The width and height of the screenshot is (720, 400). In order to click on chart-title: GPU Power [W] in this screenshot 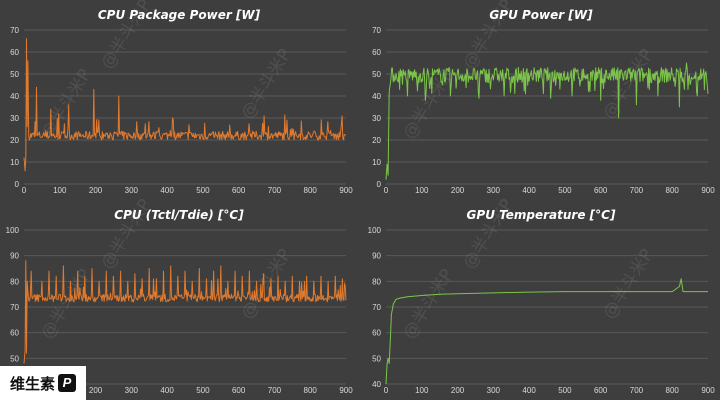, I will do `click(541, 15)`.